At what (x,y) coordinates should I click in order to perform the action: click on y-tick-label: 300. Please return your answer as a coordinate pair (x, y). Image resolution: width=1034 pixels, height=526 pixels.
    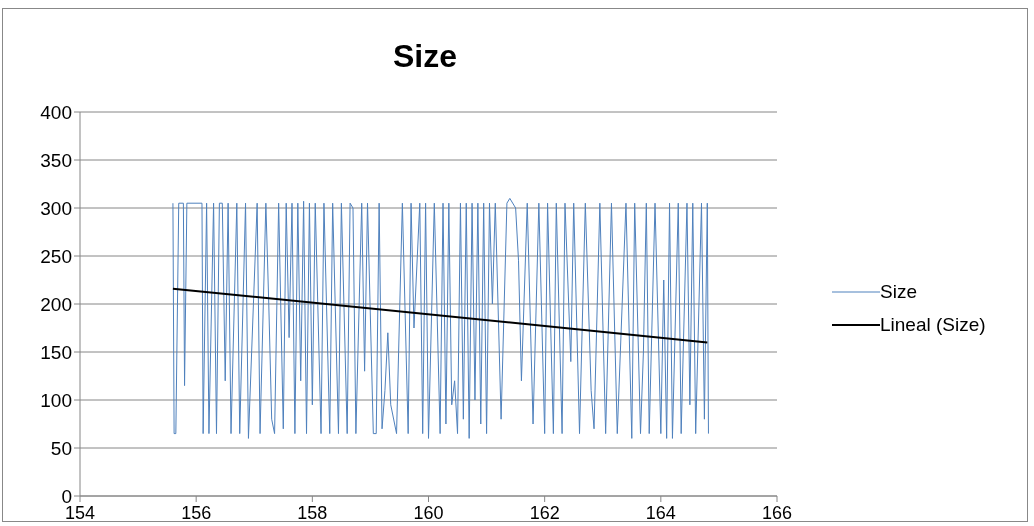
    Looking at the image, I should click on (56, 208).